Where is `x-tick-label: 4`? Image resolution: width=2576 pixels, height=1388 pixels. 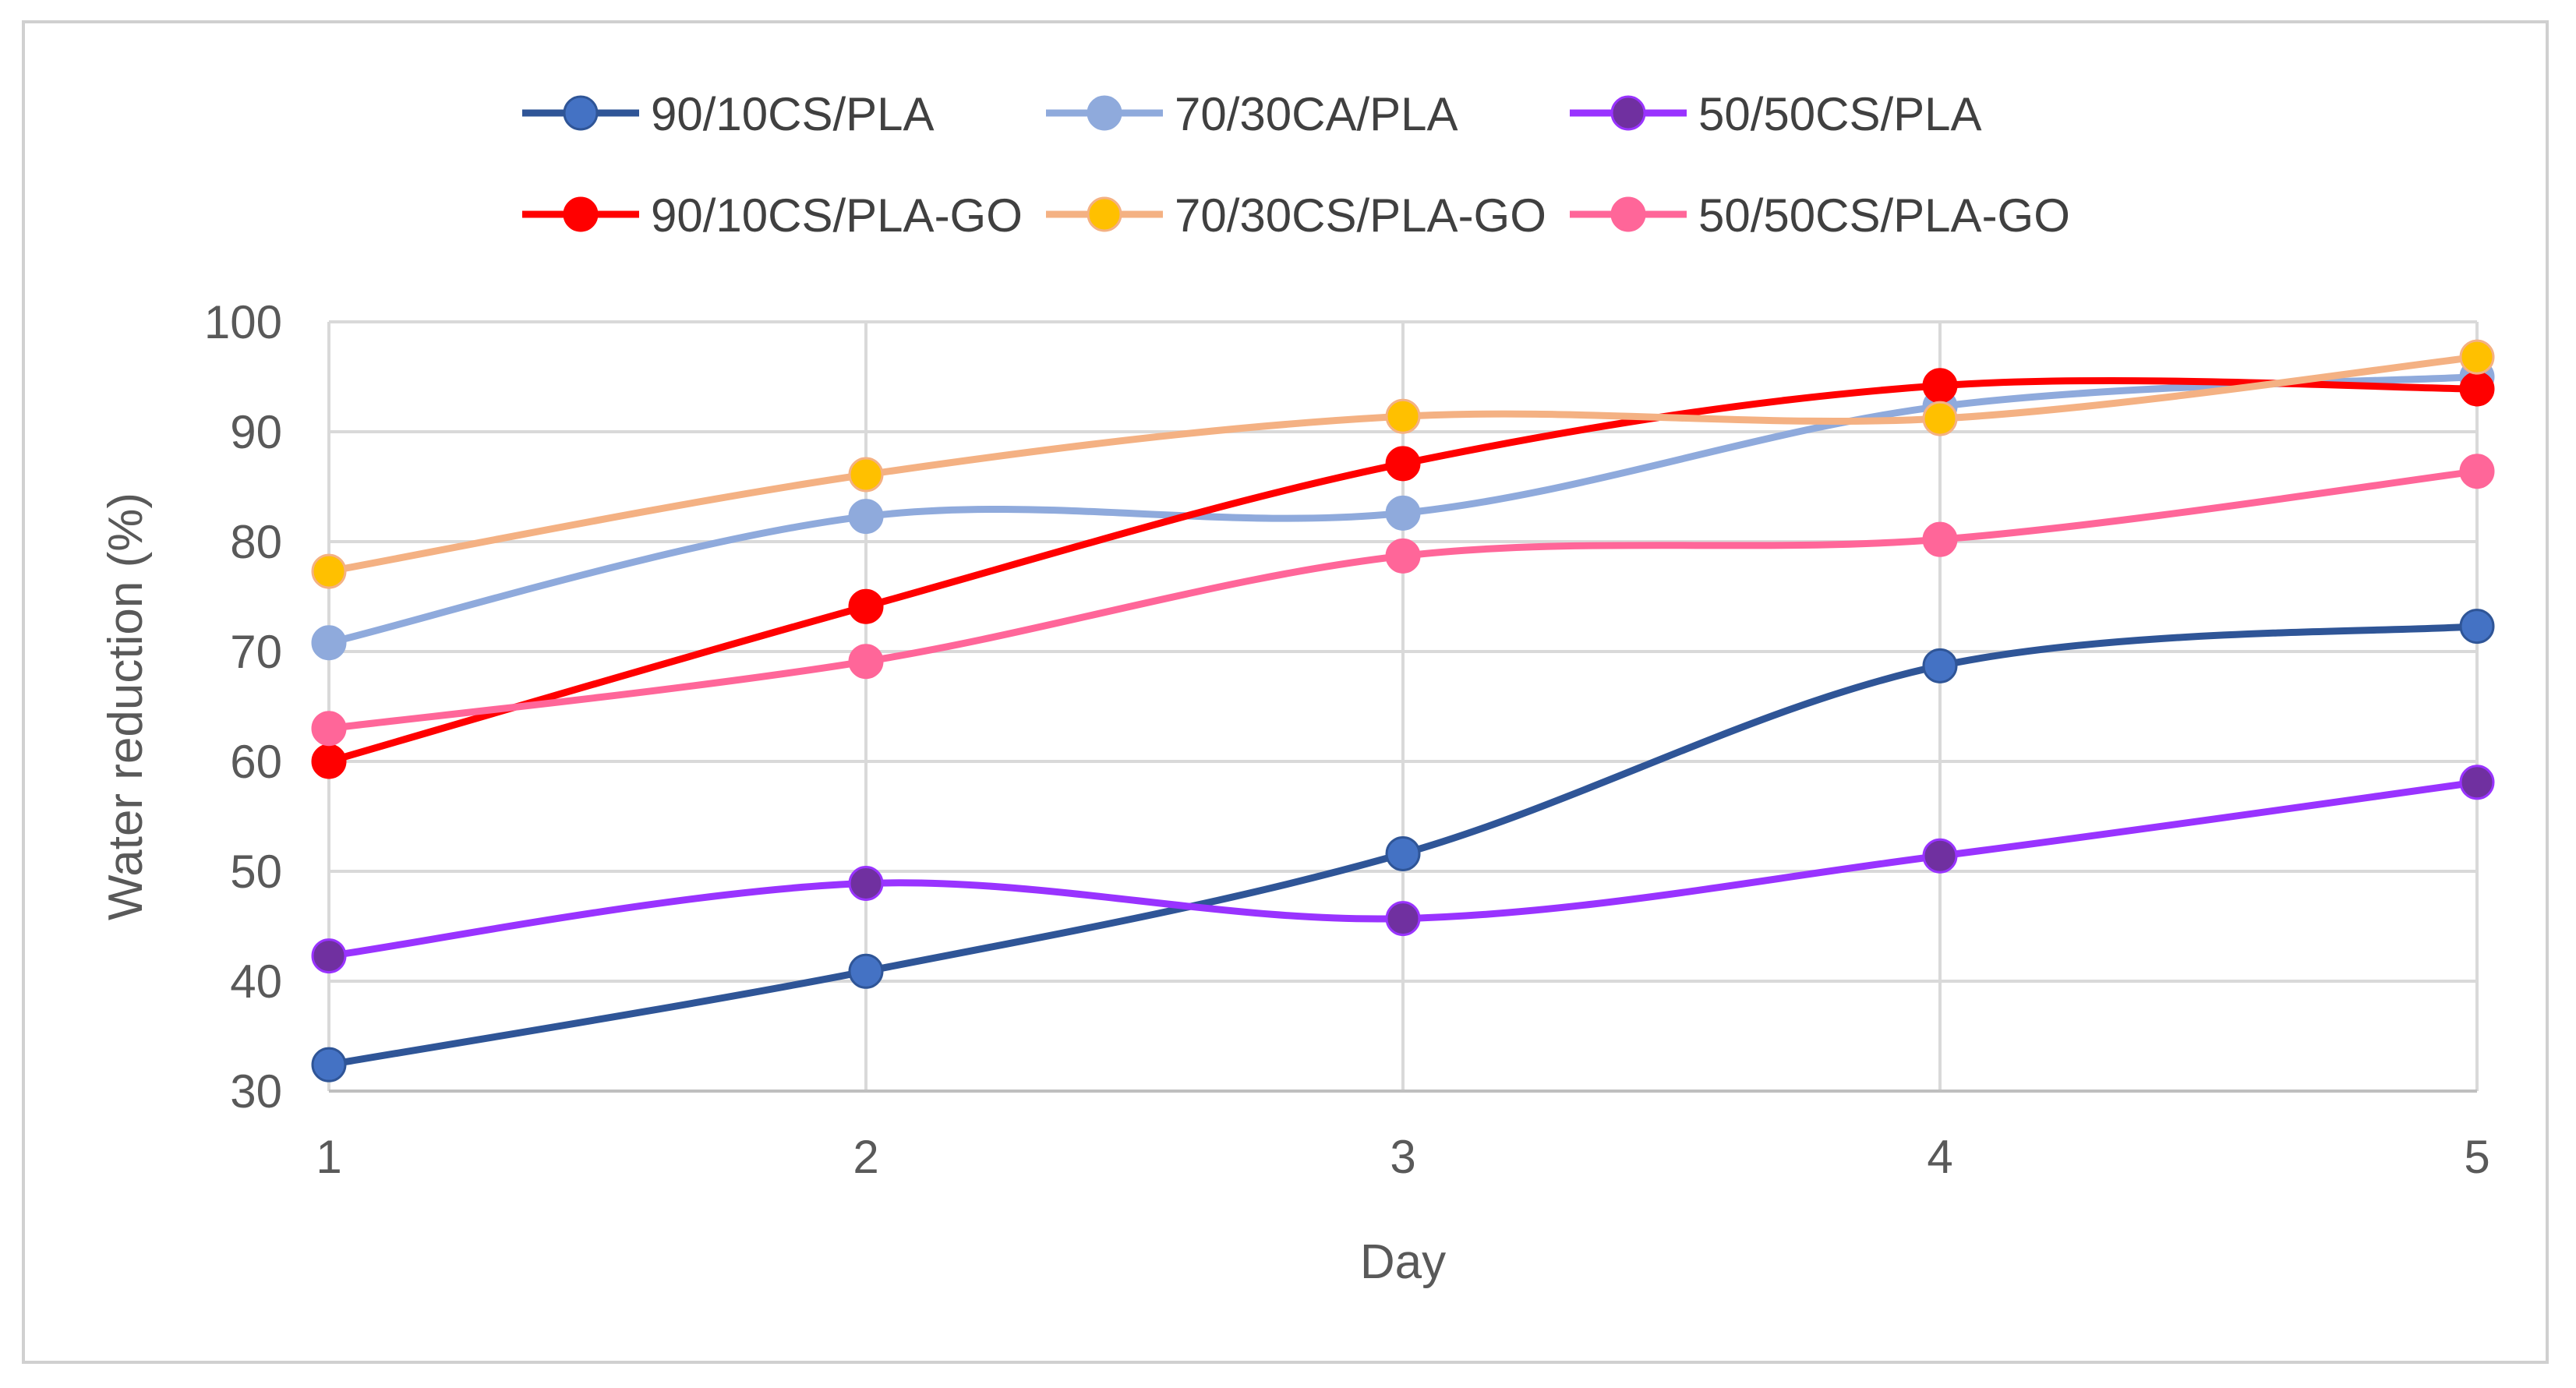
x-tick-label: 4 is located at coordinates (1939, 1157).